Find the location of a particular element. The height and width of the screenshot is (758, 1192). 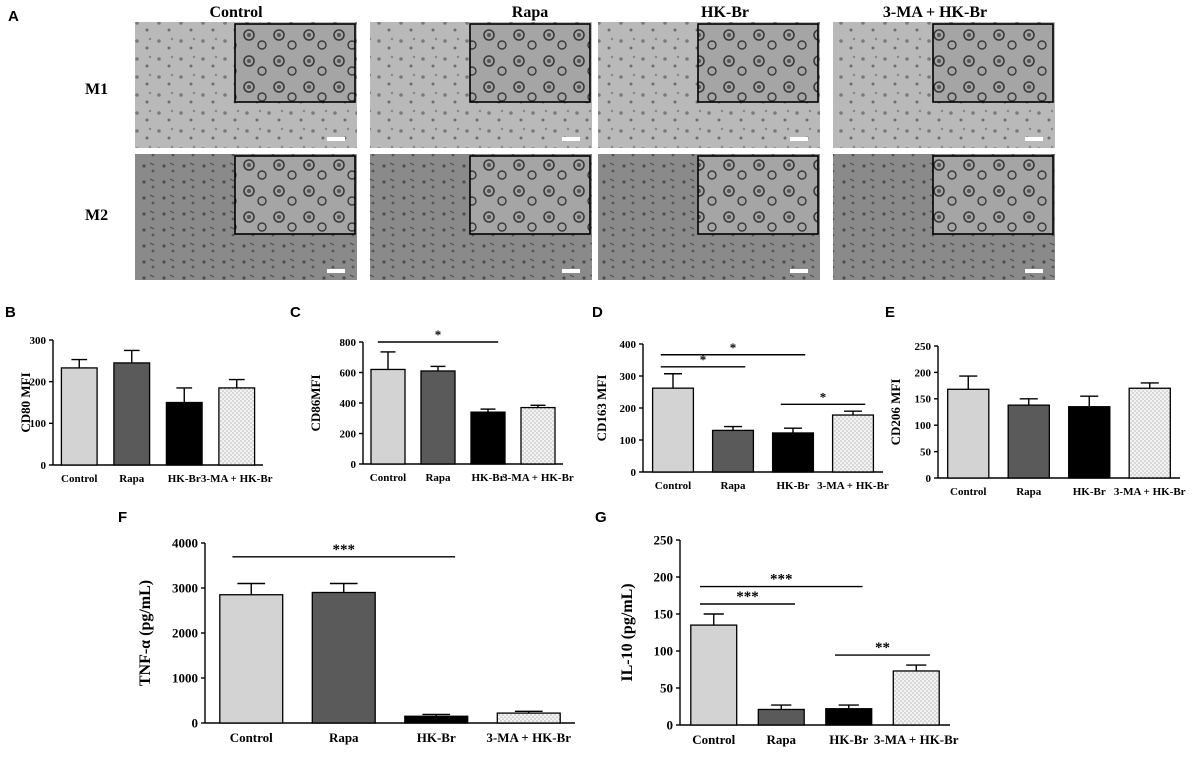

column-label: HK-Br is located at coordinates (725, 12).